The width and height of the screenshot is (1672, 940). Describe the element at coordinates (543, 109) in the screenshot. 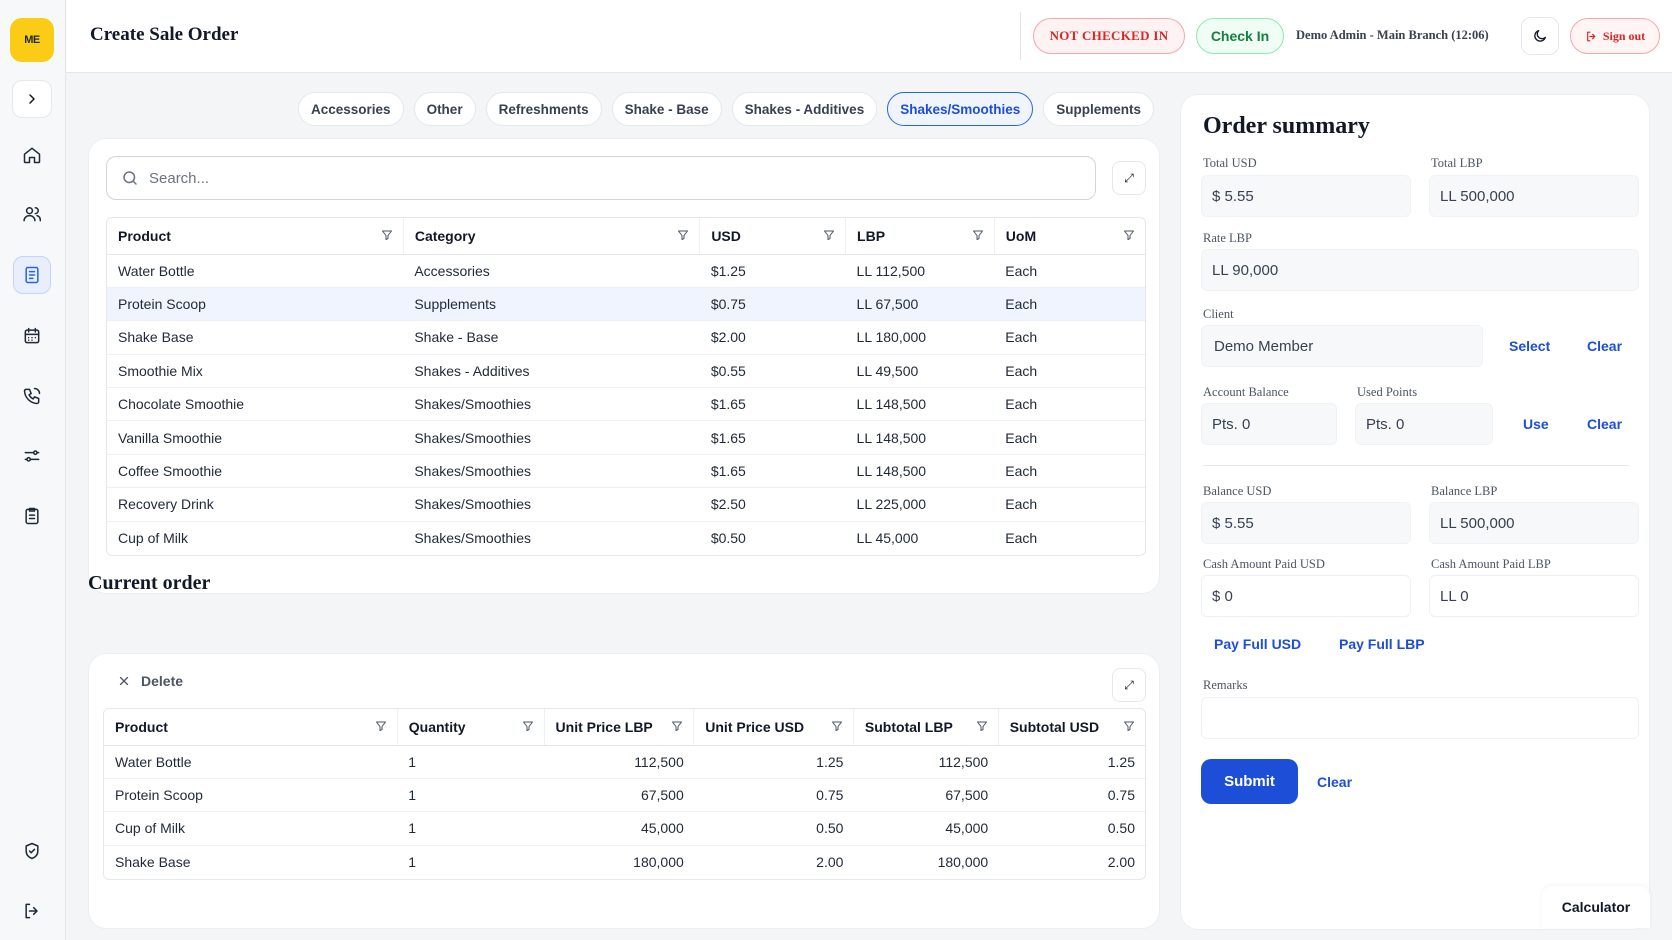

I see `tab-refreshments: Refreshments` at that location.